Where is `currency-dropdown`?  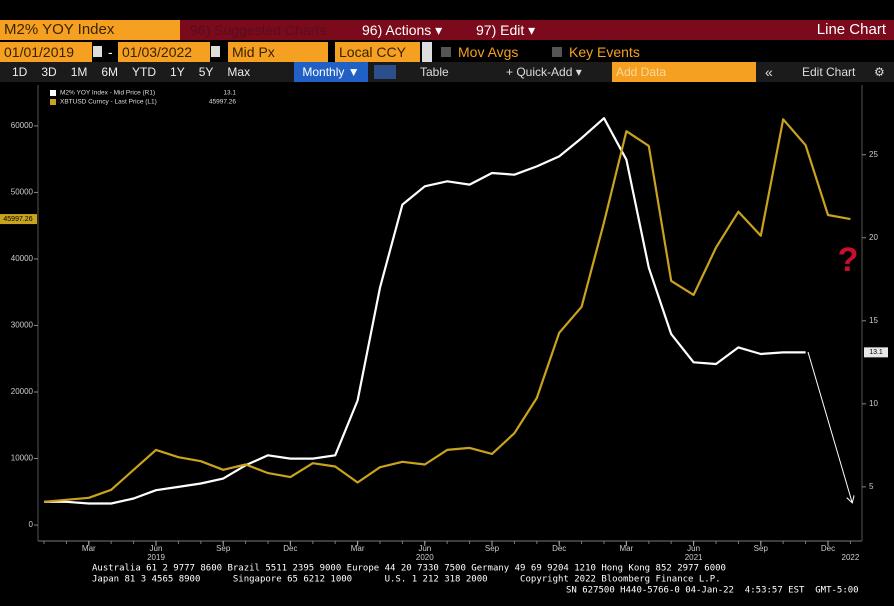
currency-dropdown is located at coordinates (427, 52).